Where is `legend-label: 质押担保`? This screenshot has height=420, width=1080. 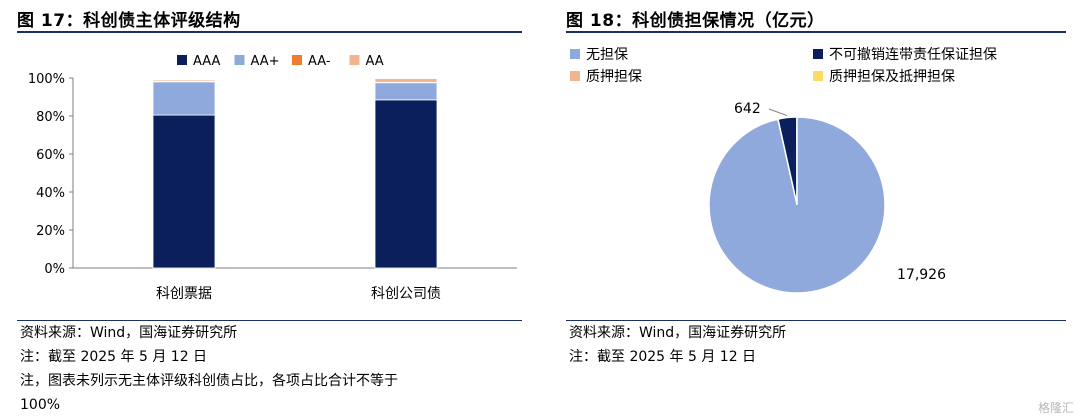 legend-label: 质押担保 is located at coordinates (614, 77).